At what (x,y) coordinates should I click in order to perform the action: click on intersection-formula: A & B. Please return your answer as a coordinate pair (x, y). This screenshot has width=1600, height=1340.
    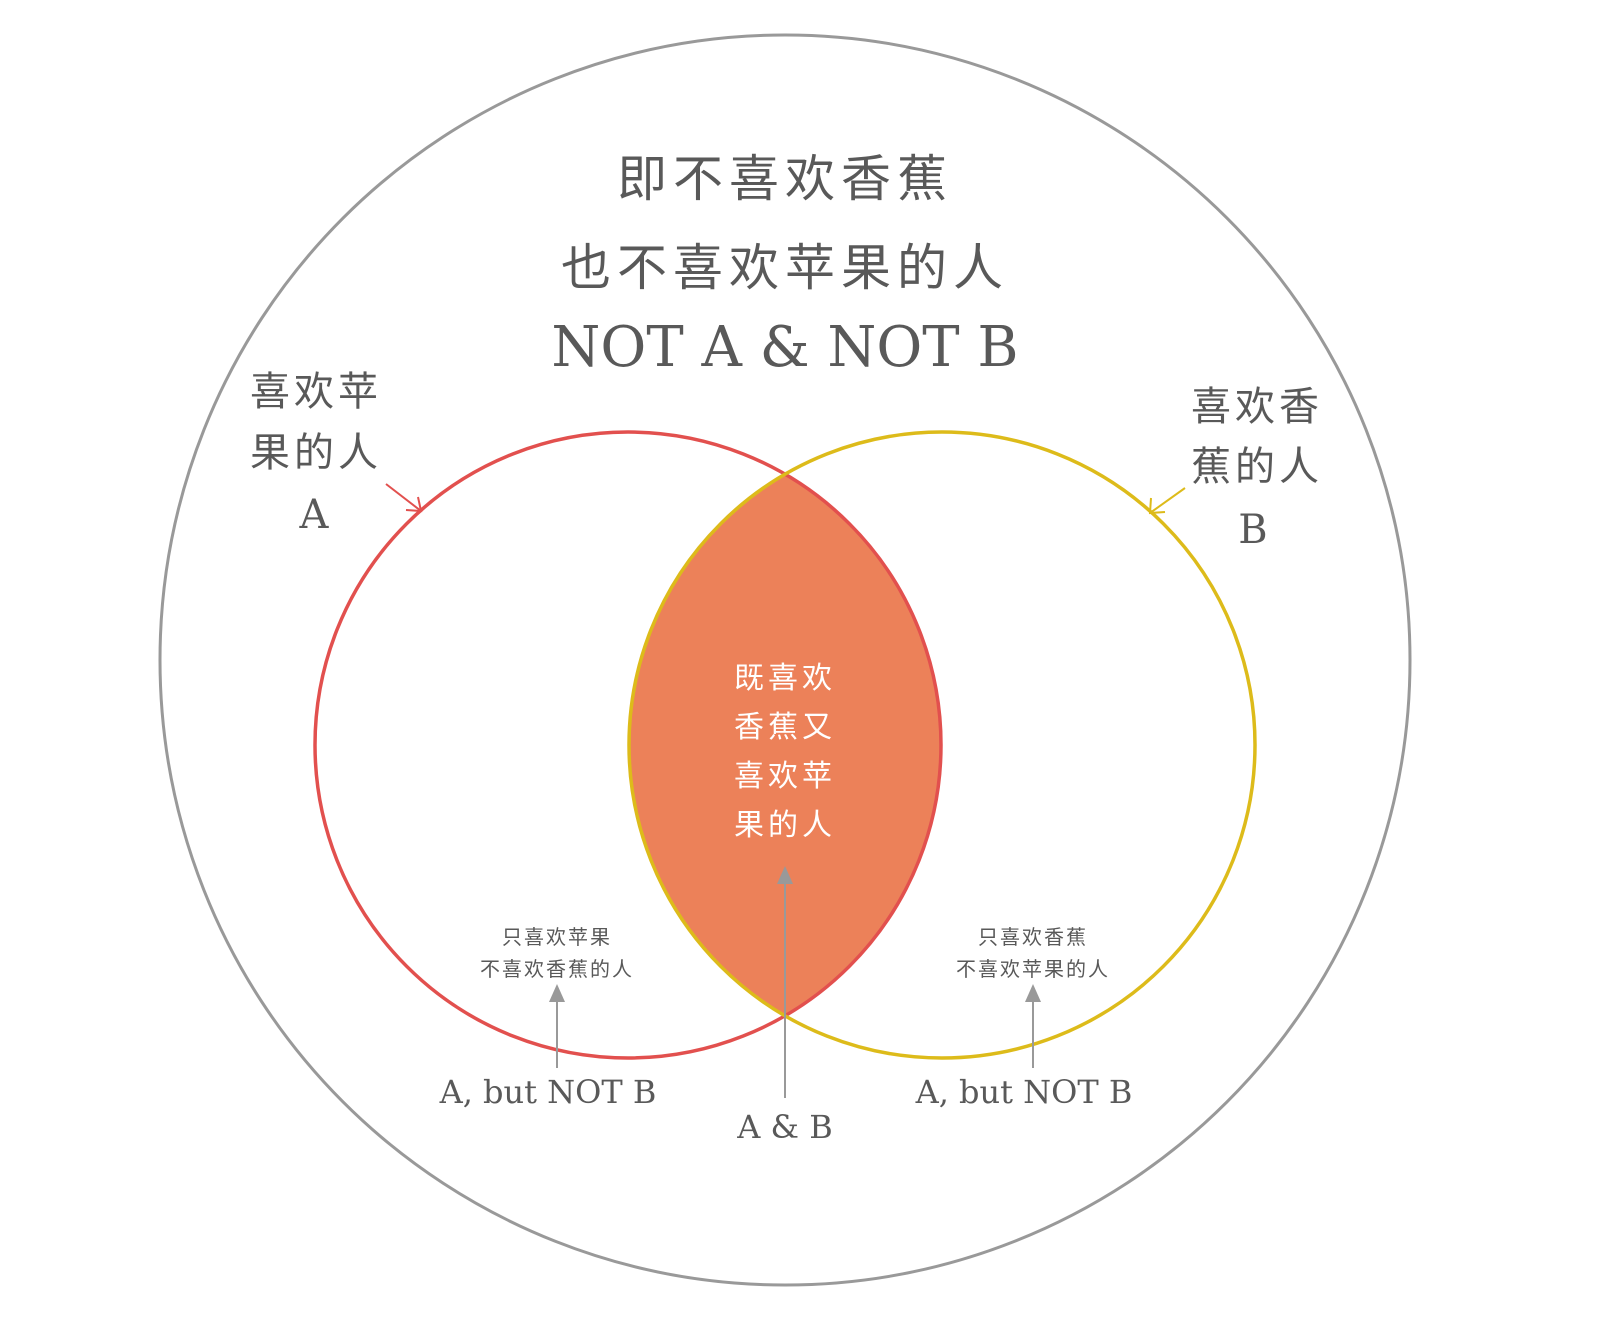
    Looking at the image, I should click on (784, 1127).